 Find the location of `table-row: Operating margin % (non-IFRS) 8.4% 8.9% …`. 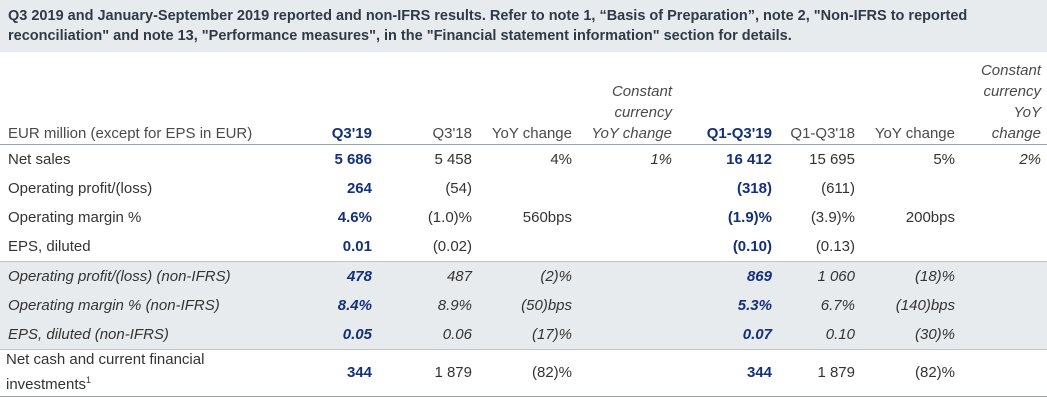

table-row: Operating margin % (non-IFRS) 8.4% 8.9% … is located at coordinates (523, 305).